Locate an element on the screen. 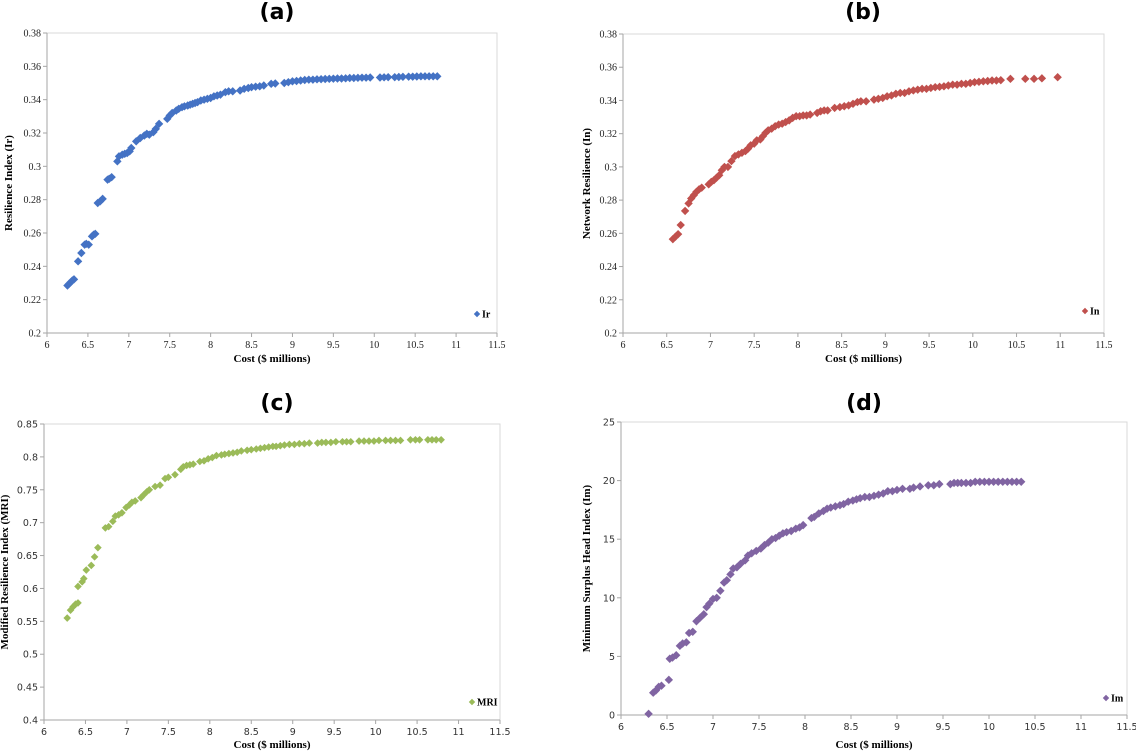 The height and width of the screenshot is (752, 1136). x-tick-label: 8 is located at coordinates (210, 345).